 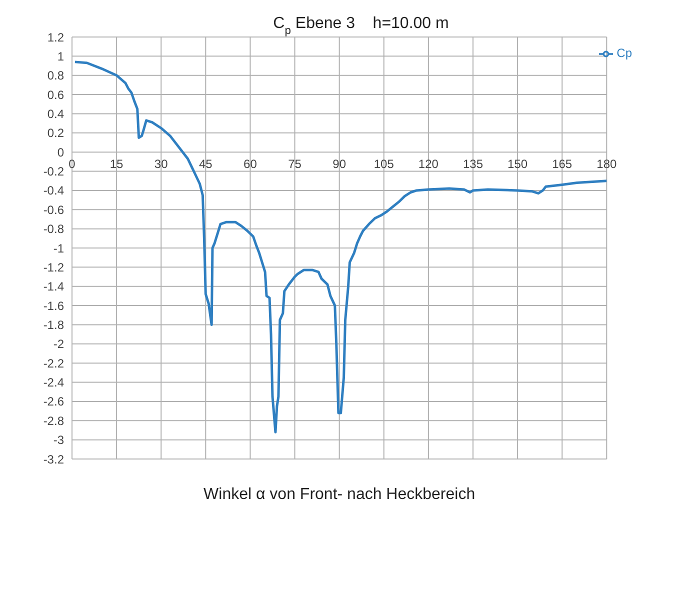 I want to click on y-tick-label: -3, so click(x=58, y=440).